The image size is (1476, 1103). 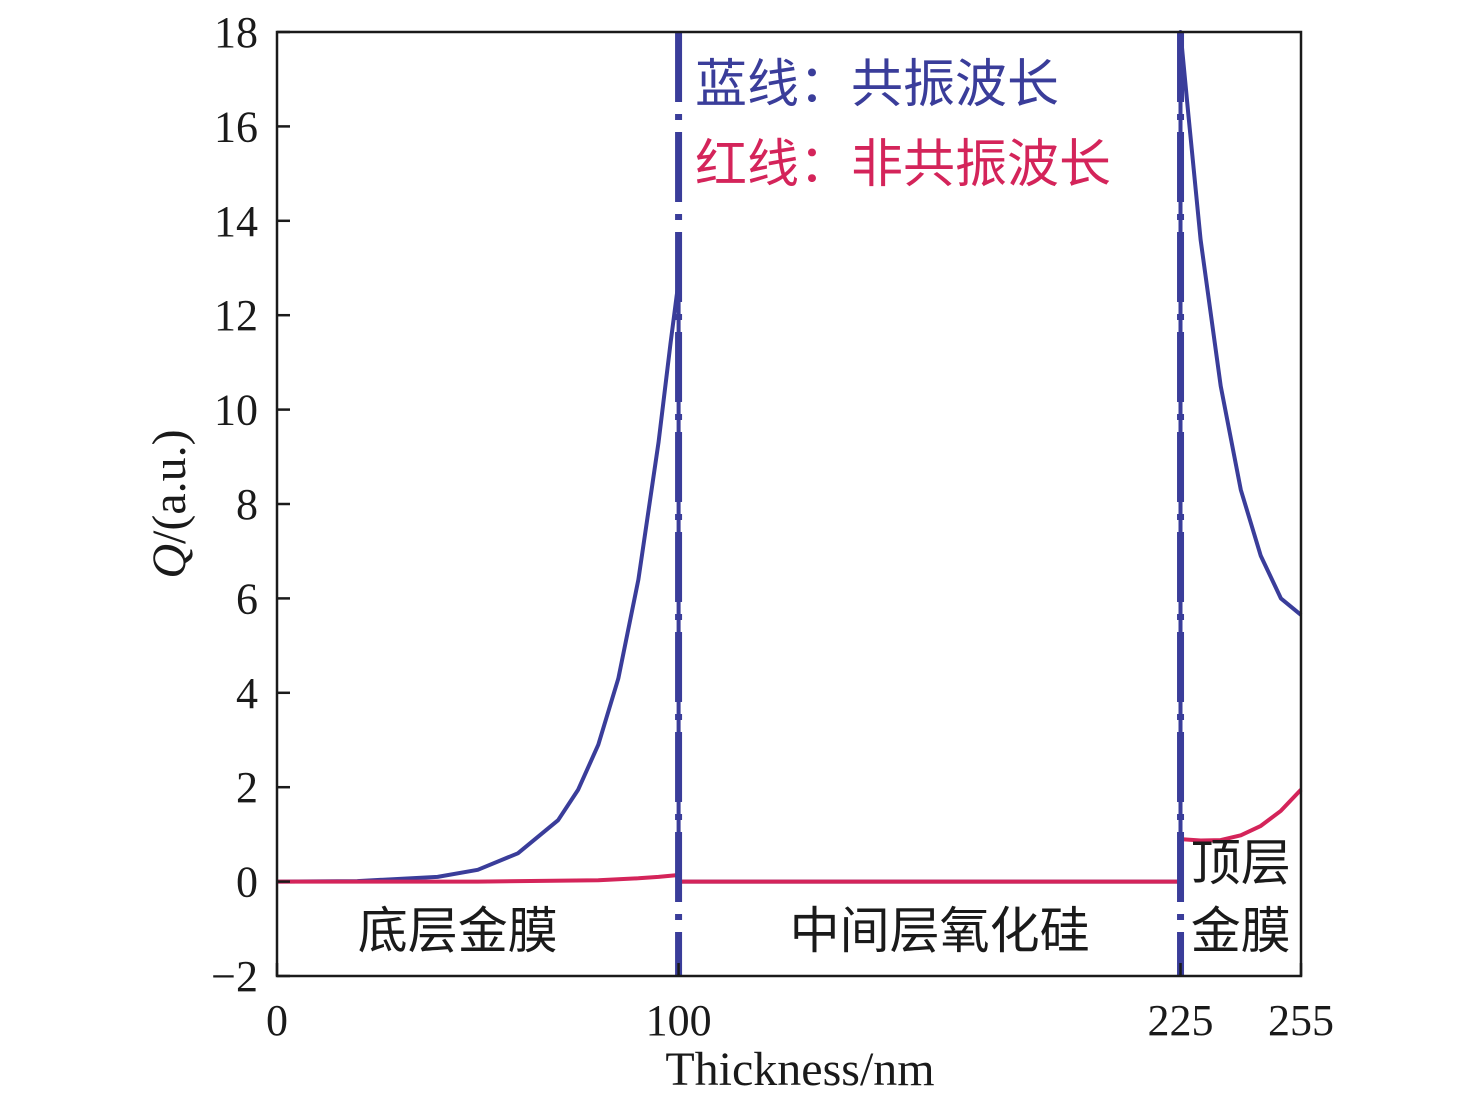 I want to click on y-tick-label: 0, so click(x=247, y=882).